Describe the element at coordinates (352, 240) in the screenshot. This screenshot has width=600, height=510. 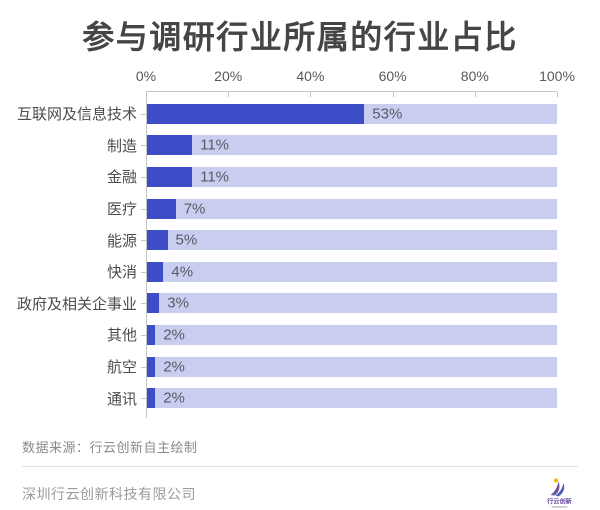
I see `bar-track: 5%` at that location.